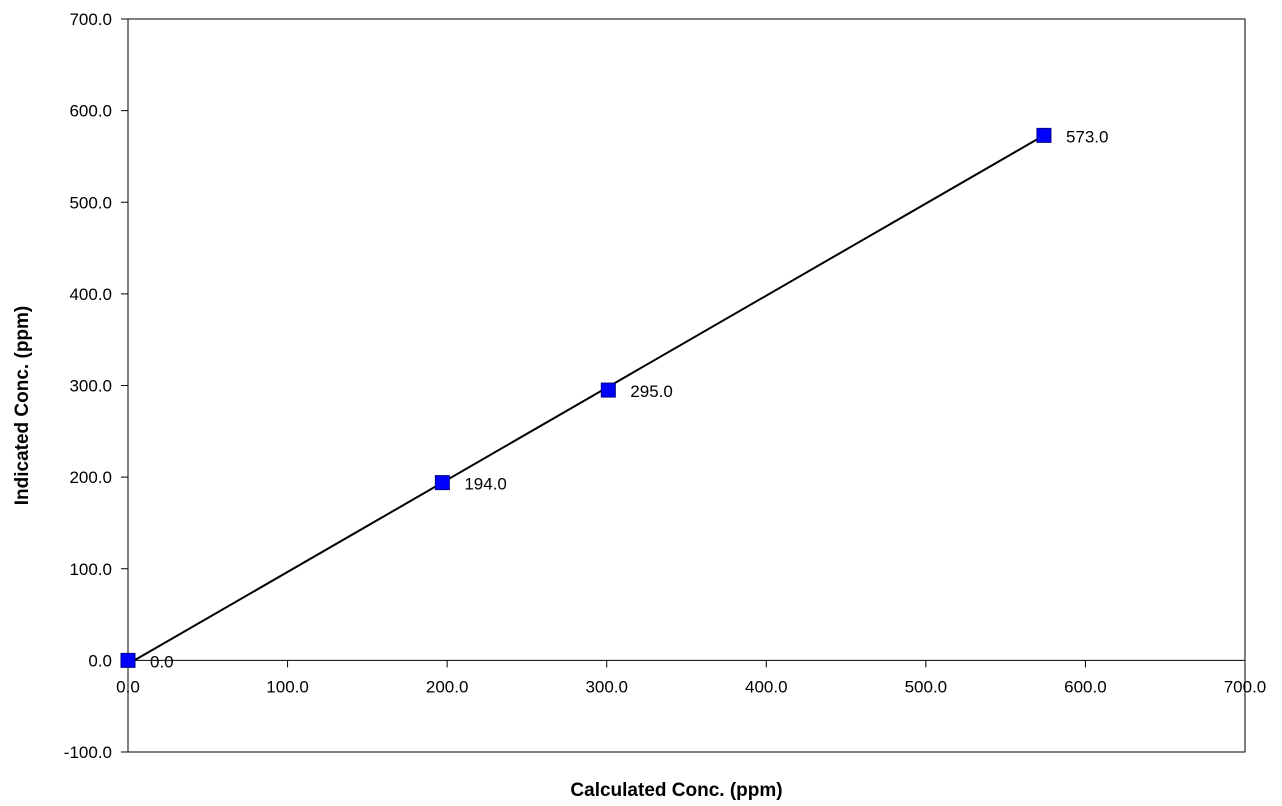  What do you see at coordinates (90, 569) in the screenshot?
I see `y-tick-label: 100.0` at bounding box center [90, 569].